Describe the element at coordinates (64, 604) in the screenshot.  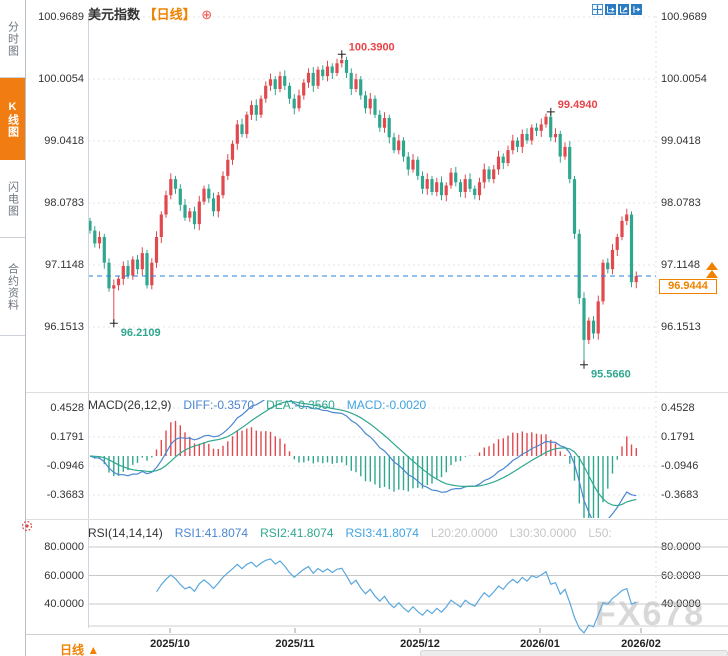
I see `y-axis-label: 40.0000` at that location.